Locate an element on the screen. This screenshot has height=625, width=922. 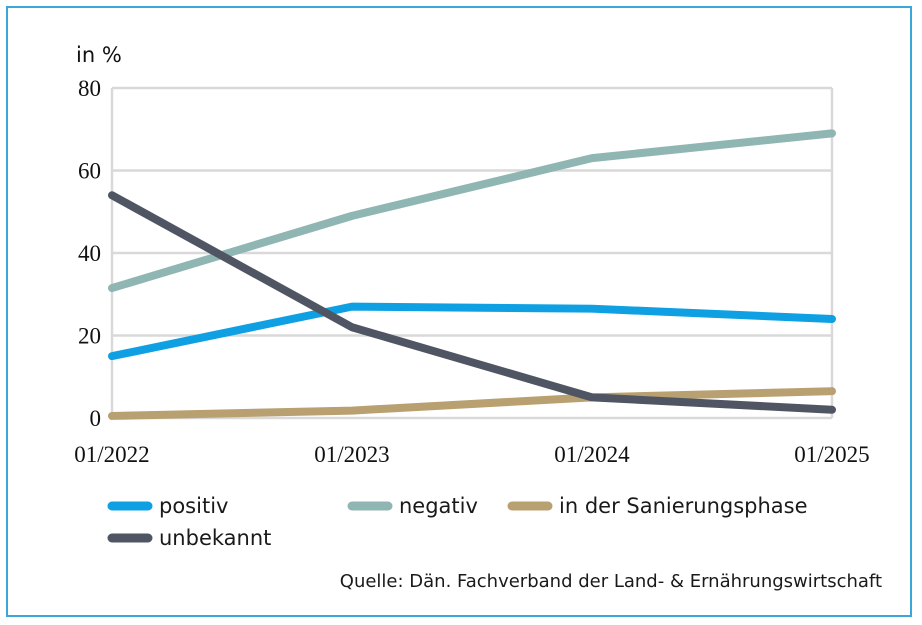
x-tick-labels: 01/2022 01/2023 01/2024 01/2025 is located at coordinates (471, 454).